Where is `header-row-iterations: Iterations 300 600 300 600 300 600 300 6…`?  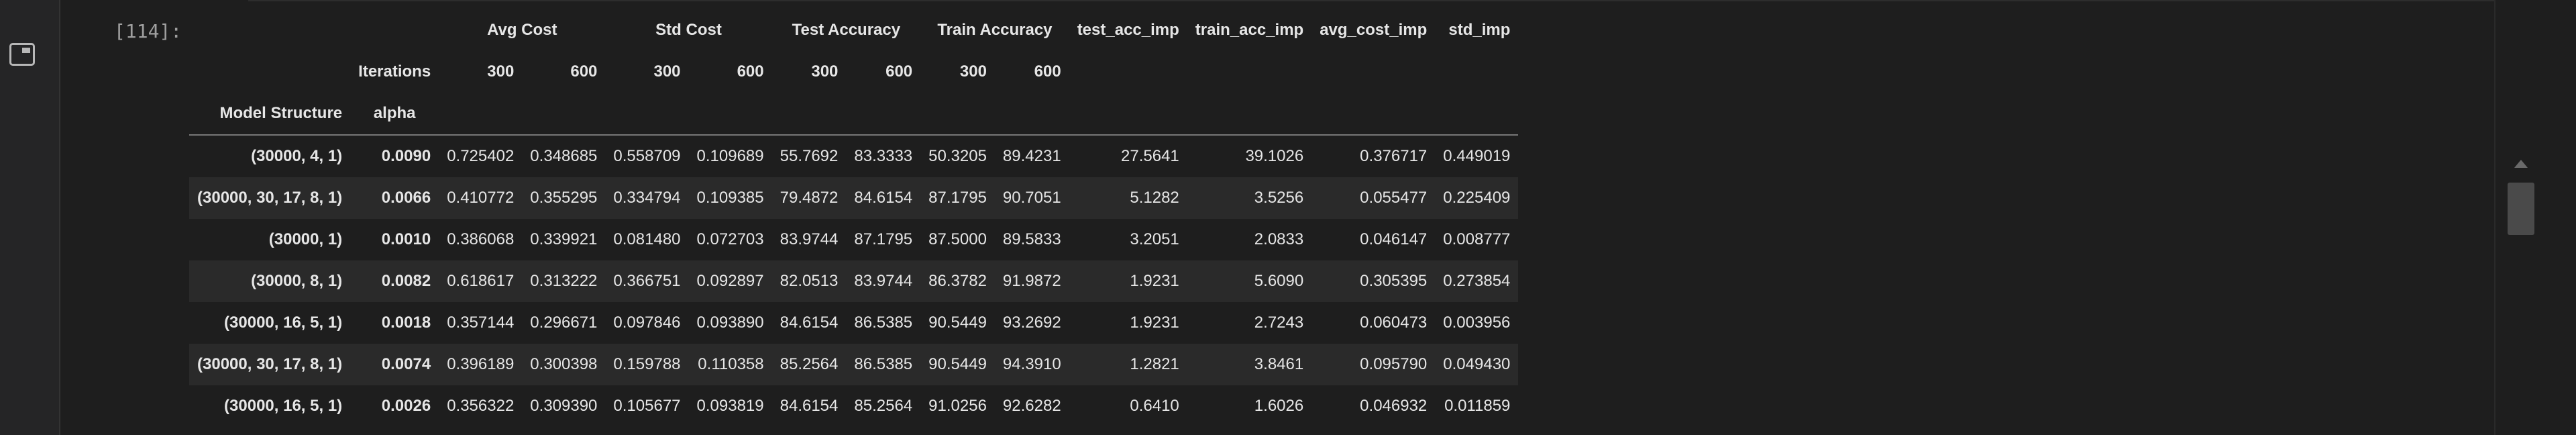 header-row-iterations: Iterations 300 600 300 600 300 600 300 6… is located at coordinates (853, 72).